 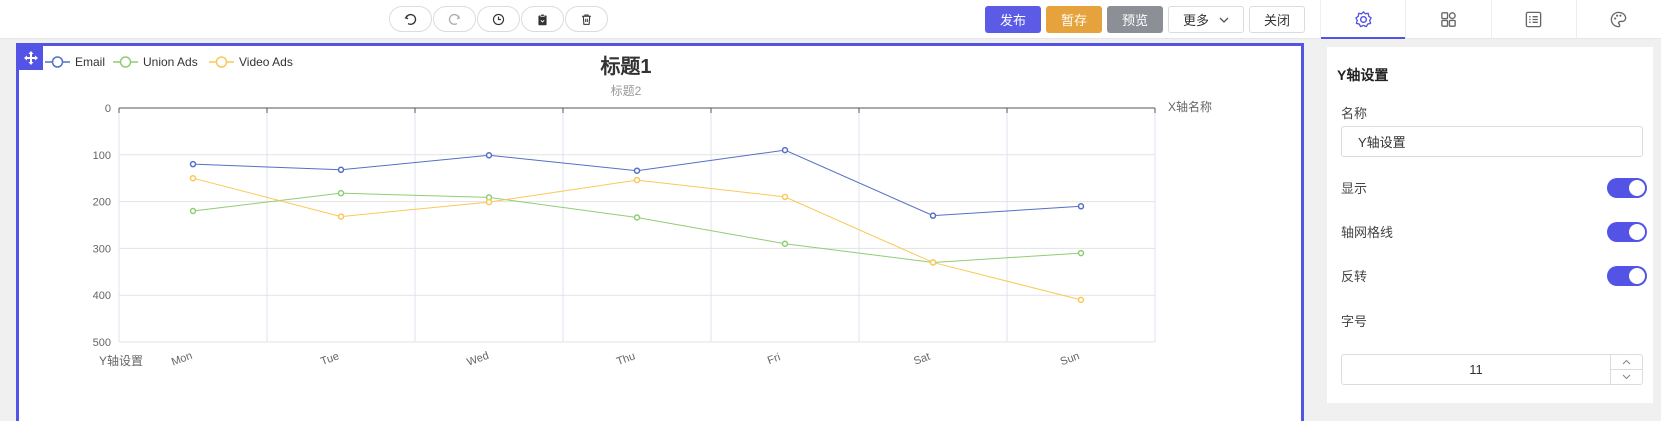 What do you see at coordinates (1013, 19) in the screenshot?
I see `publish-button: 发布` at bounding box center [1013, 19].